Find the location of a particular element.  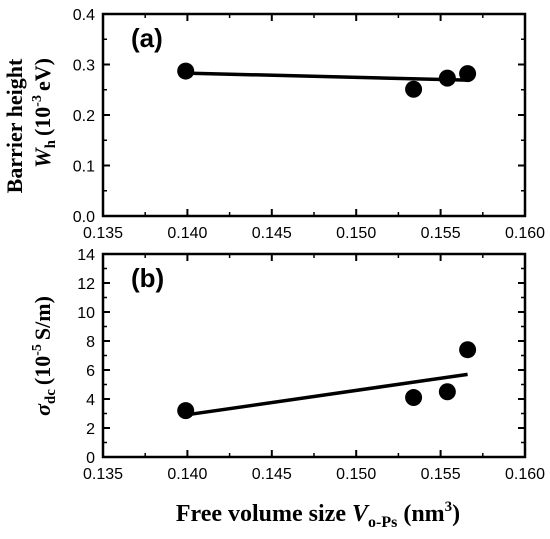

points-a is located at coordinates (327, 80).